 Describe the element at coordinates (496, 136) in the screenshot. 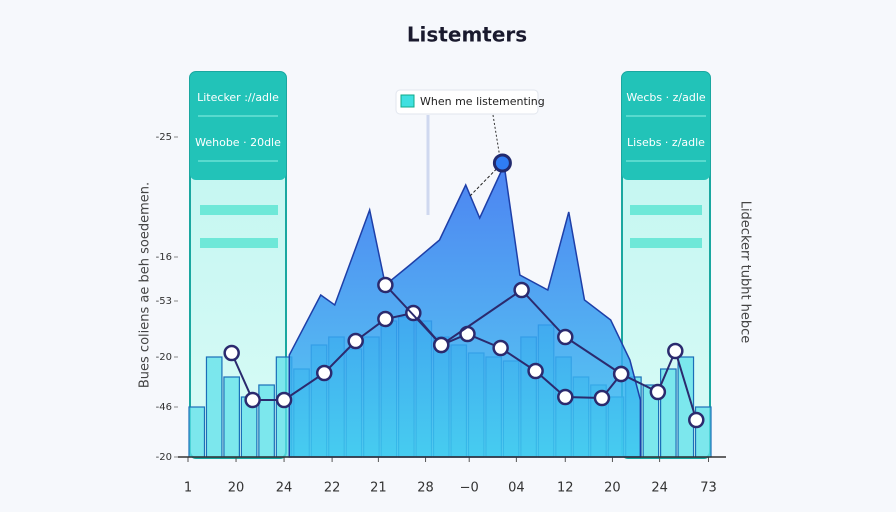

I see `annotation-leader` at that location.